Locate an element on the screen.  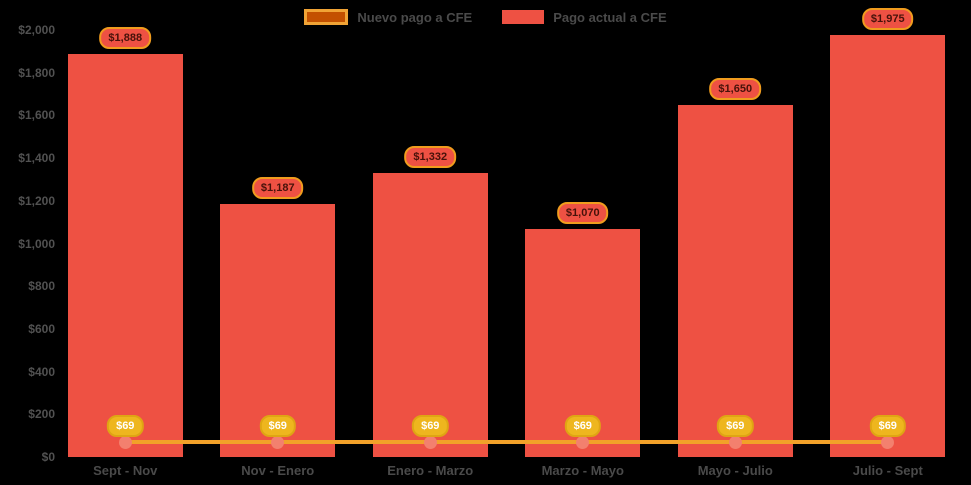
trend-line-nuevo-pago is located at coordinates (506, 442).